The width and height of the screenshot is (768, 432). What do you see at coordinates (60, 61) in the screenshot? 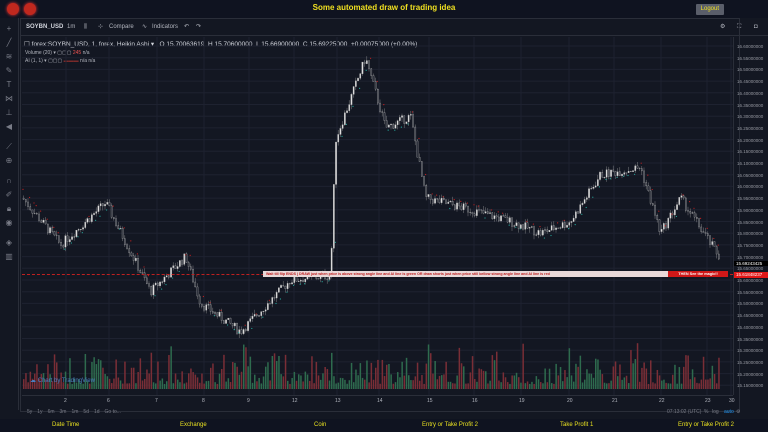
I see `ai-legend: AI (1, 1) ▾ ▢▢▢ ▬▬▬ n/a n/a` at bounding box center [60, 61].